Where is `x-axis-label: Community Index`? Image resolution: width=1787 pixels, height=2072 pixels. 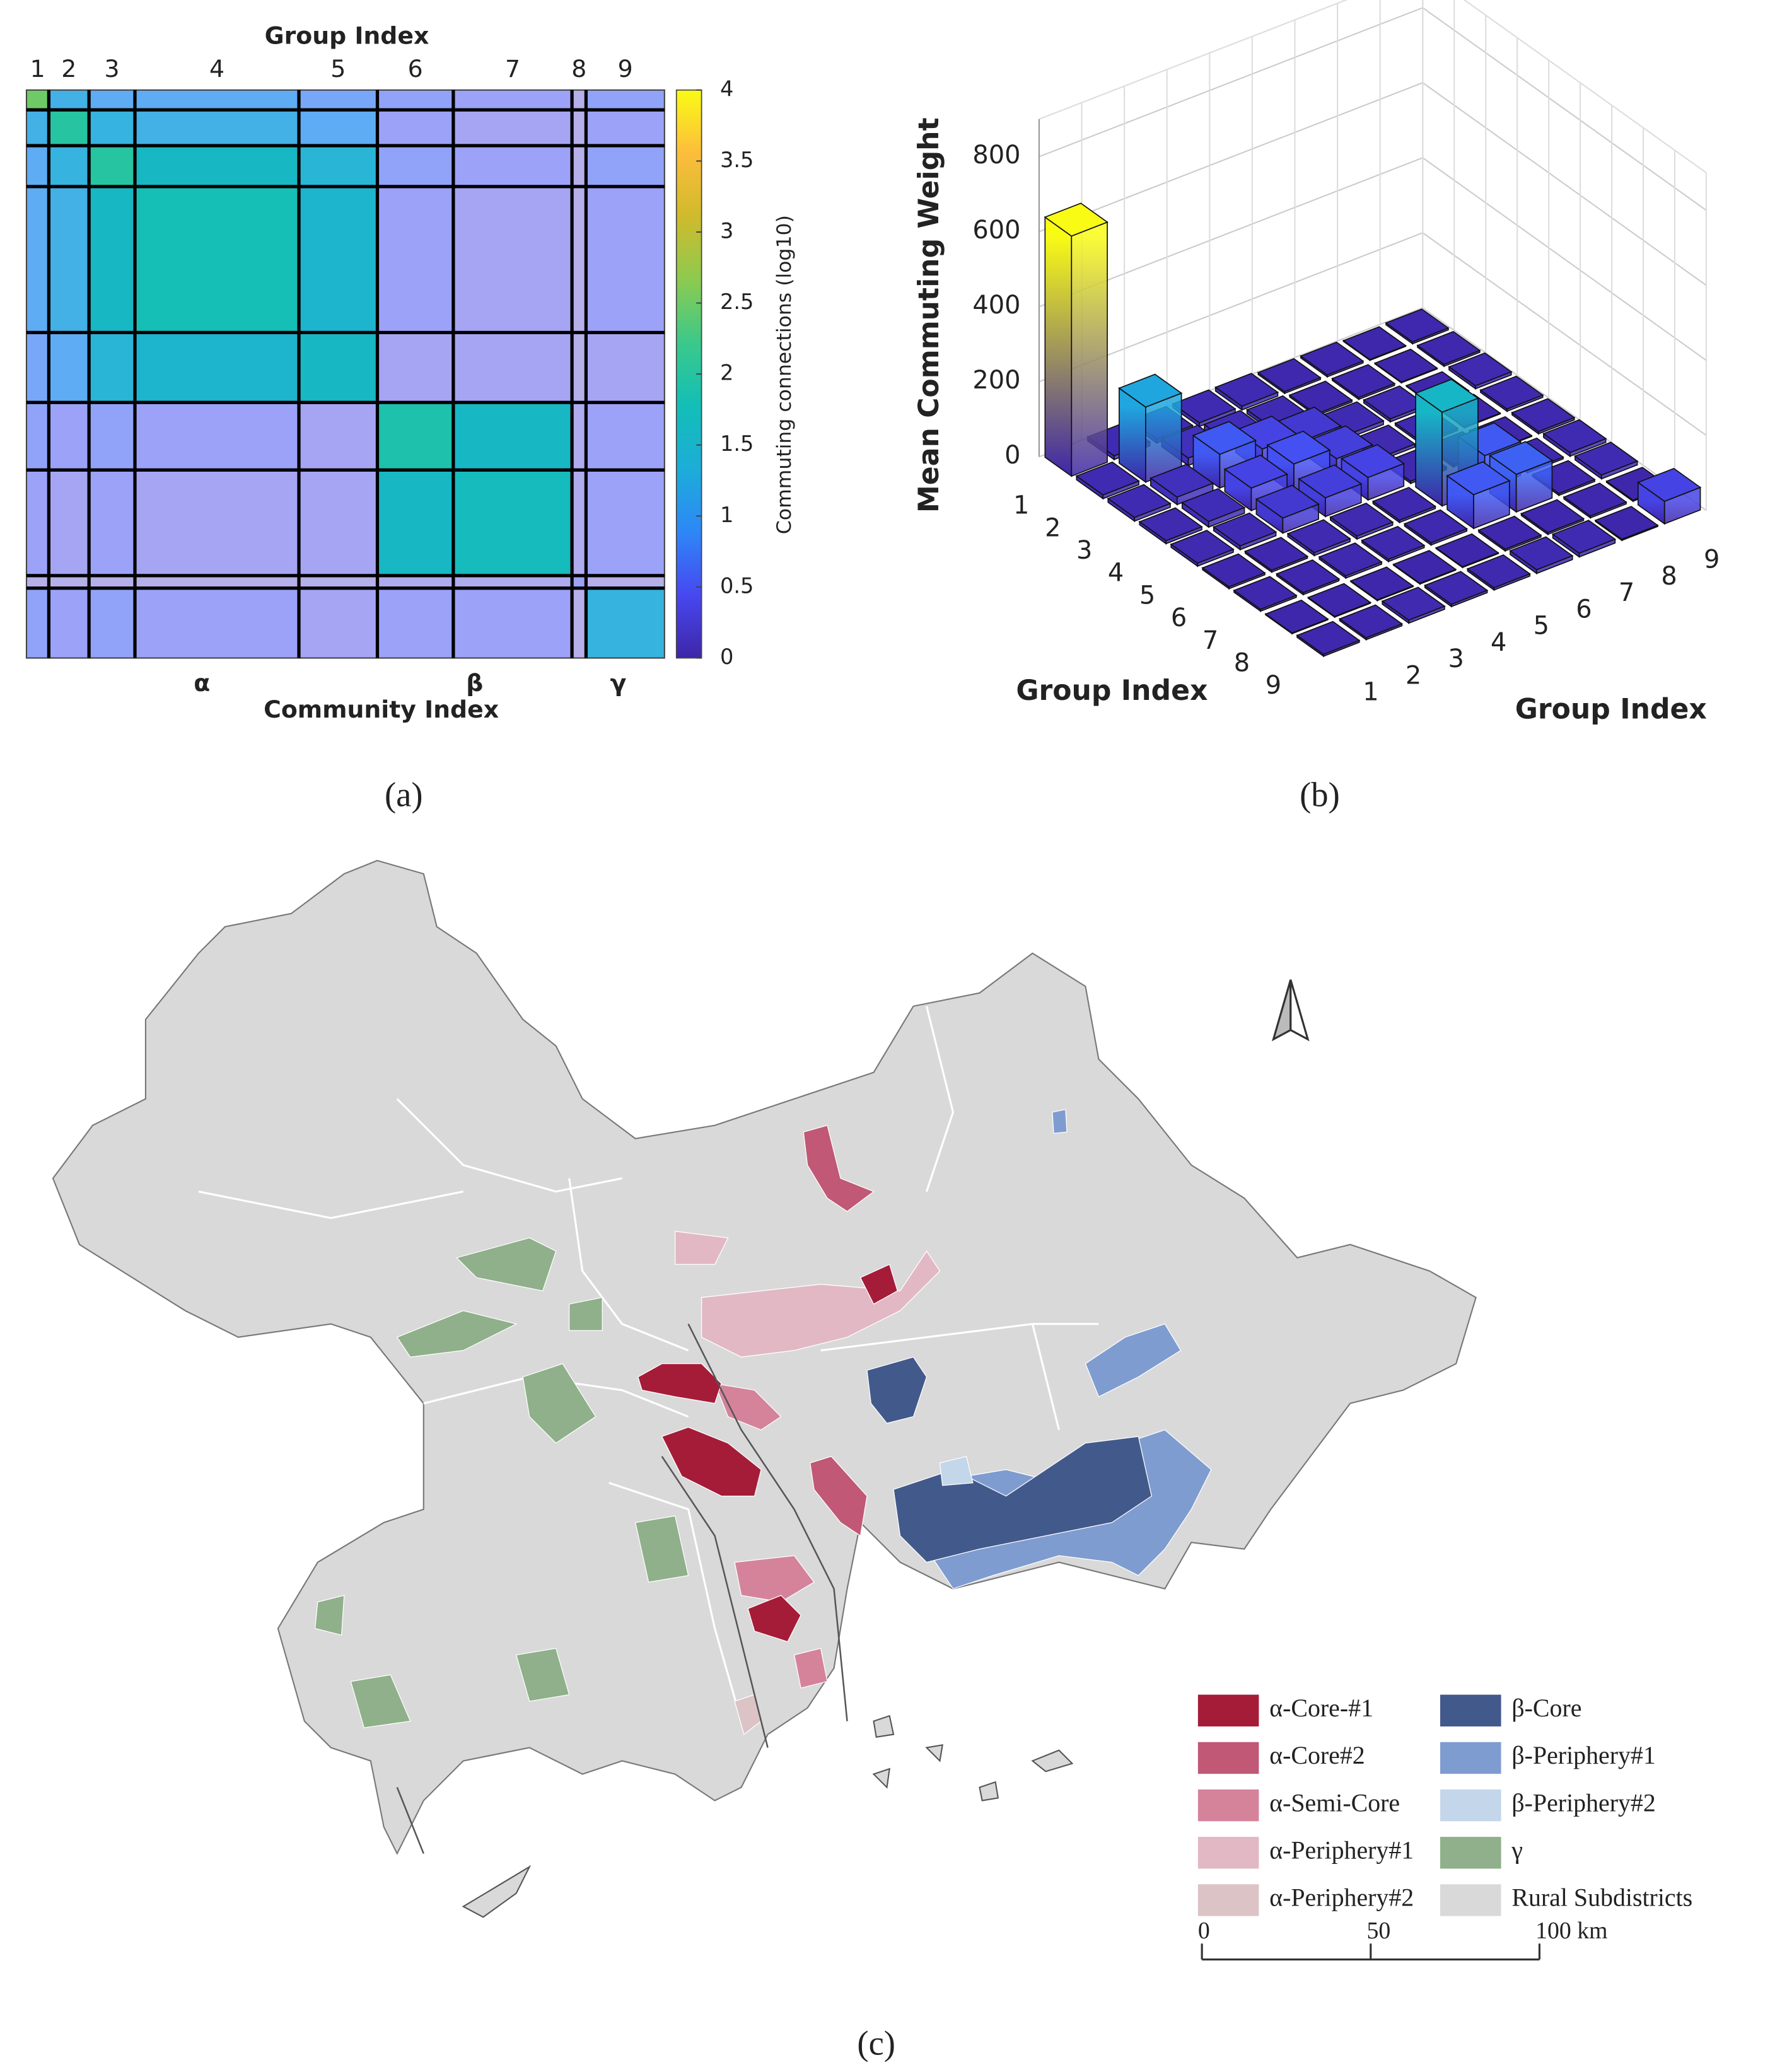
x-axis-label: Community Index is located at coordinates (381, 710).